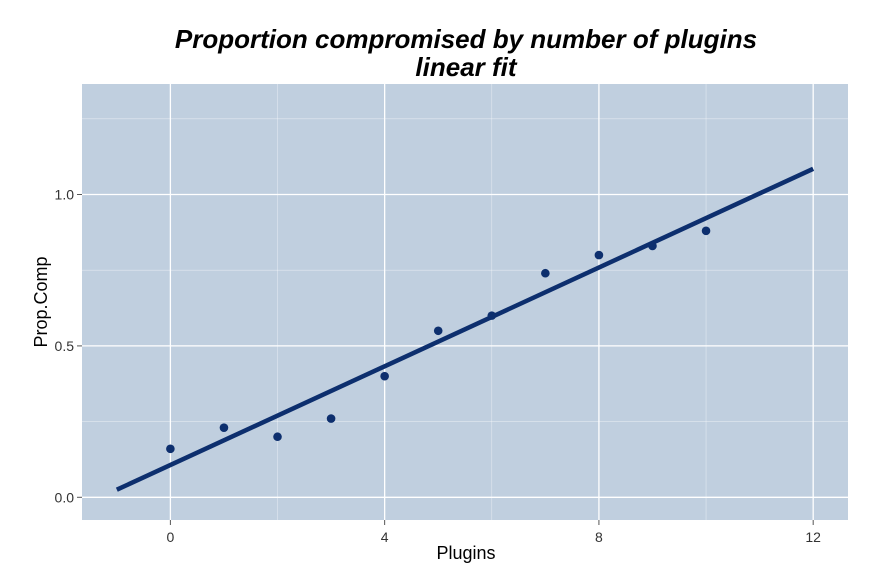  I want to click on x-axis-label: Plugins, so click(465, 553).